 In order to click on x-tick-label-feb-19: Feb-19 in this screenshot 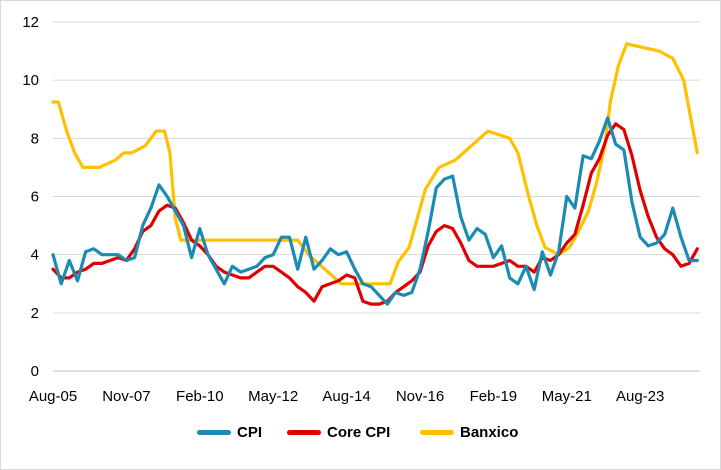, I will do `click(494, 396)`.